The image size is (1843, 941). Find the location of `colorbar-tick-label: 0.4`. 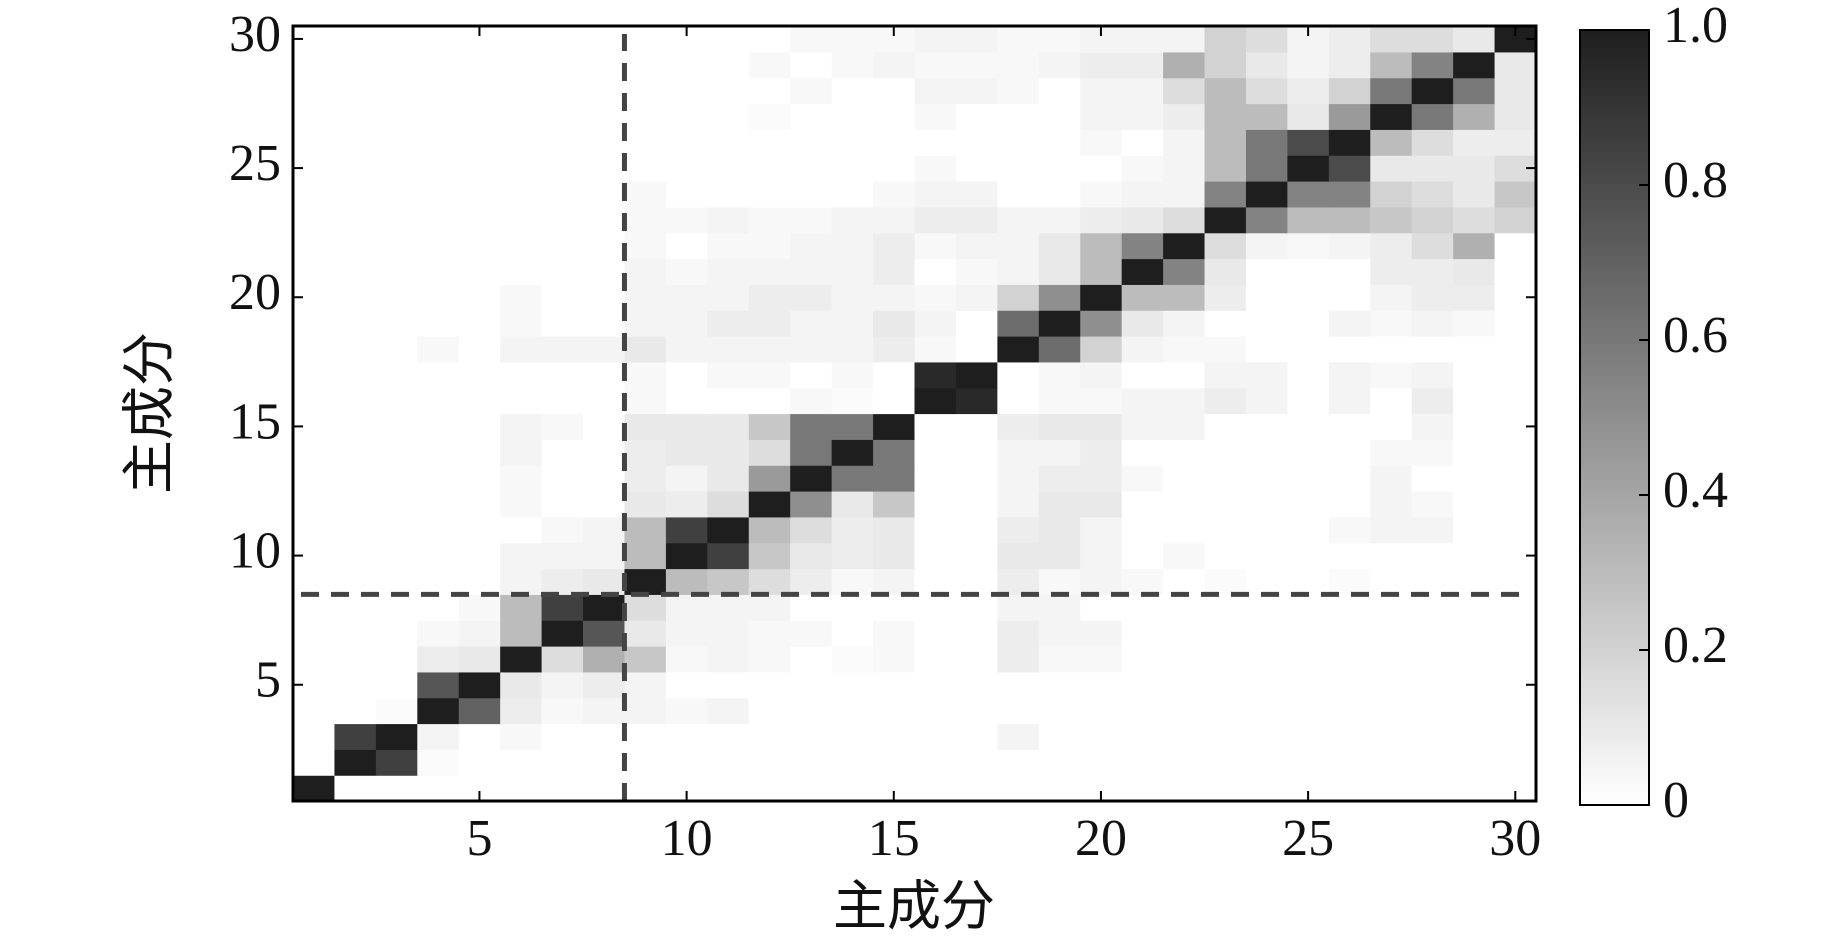

colorbar-tick-label: 0.4 is located at coordinates (1695, 490).